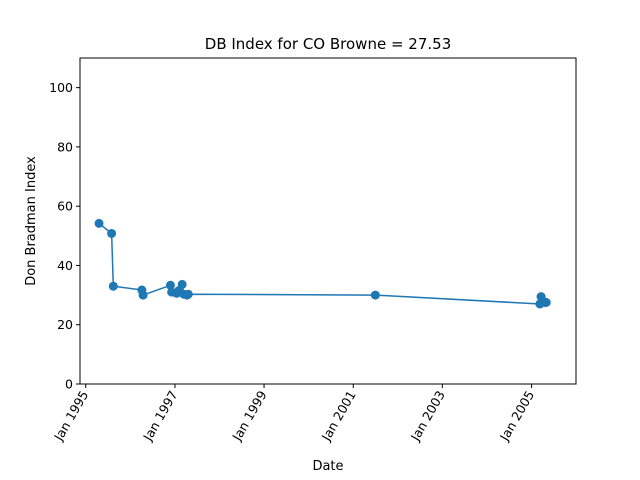 The width and height of the screenshot is (640, 480). Describe the element at coordinates (64, 236) in the screenshot. I see `y-axis: 0 20 40 60 80 100` at that location.